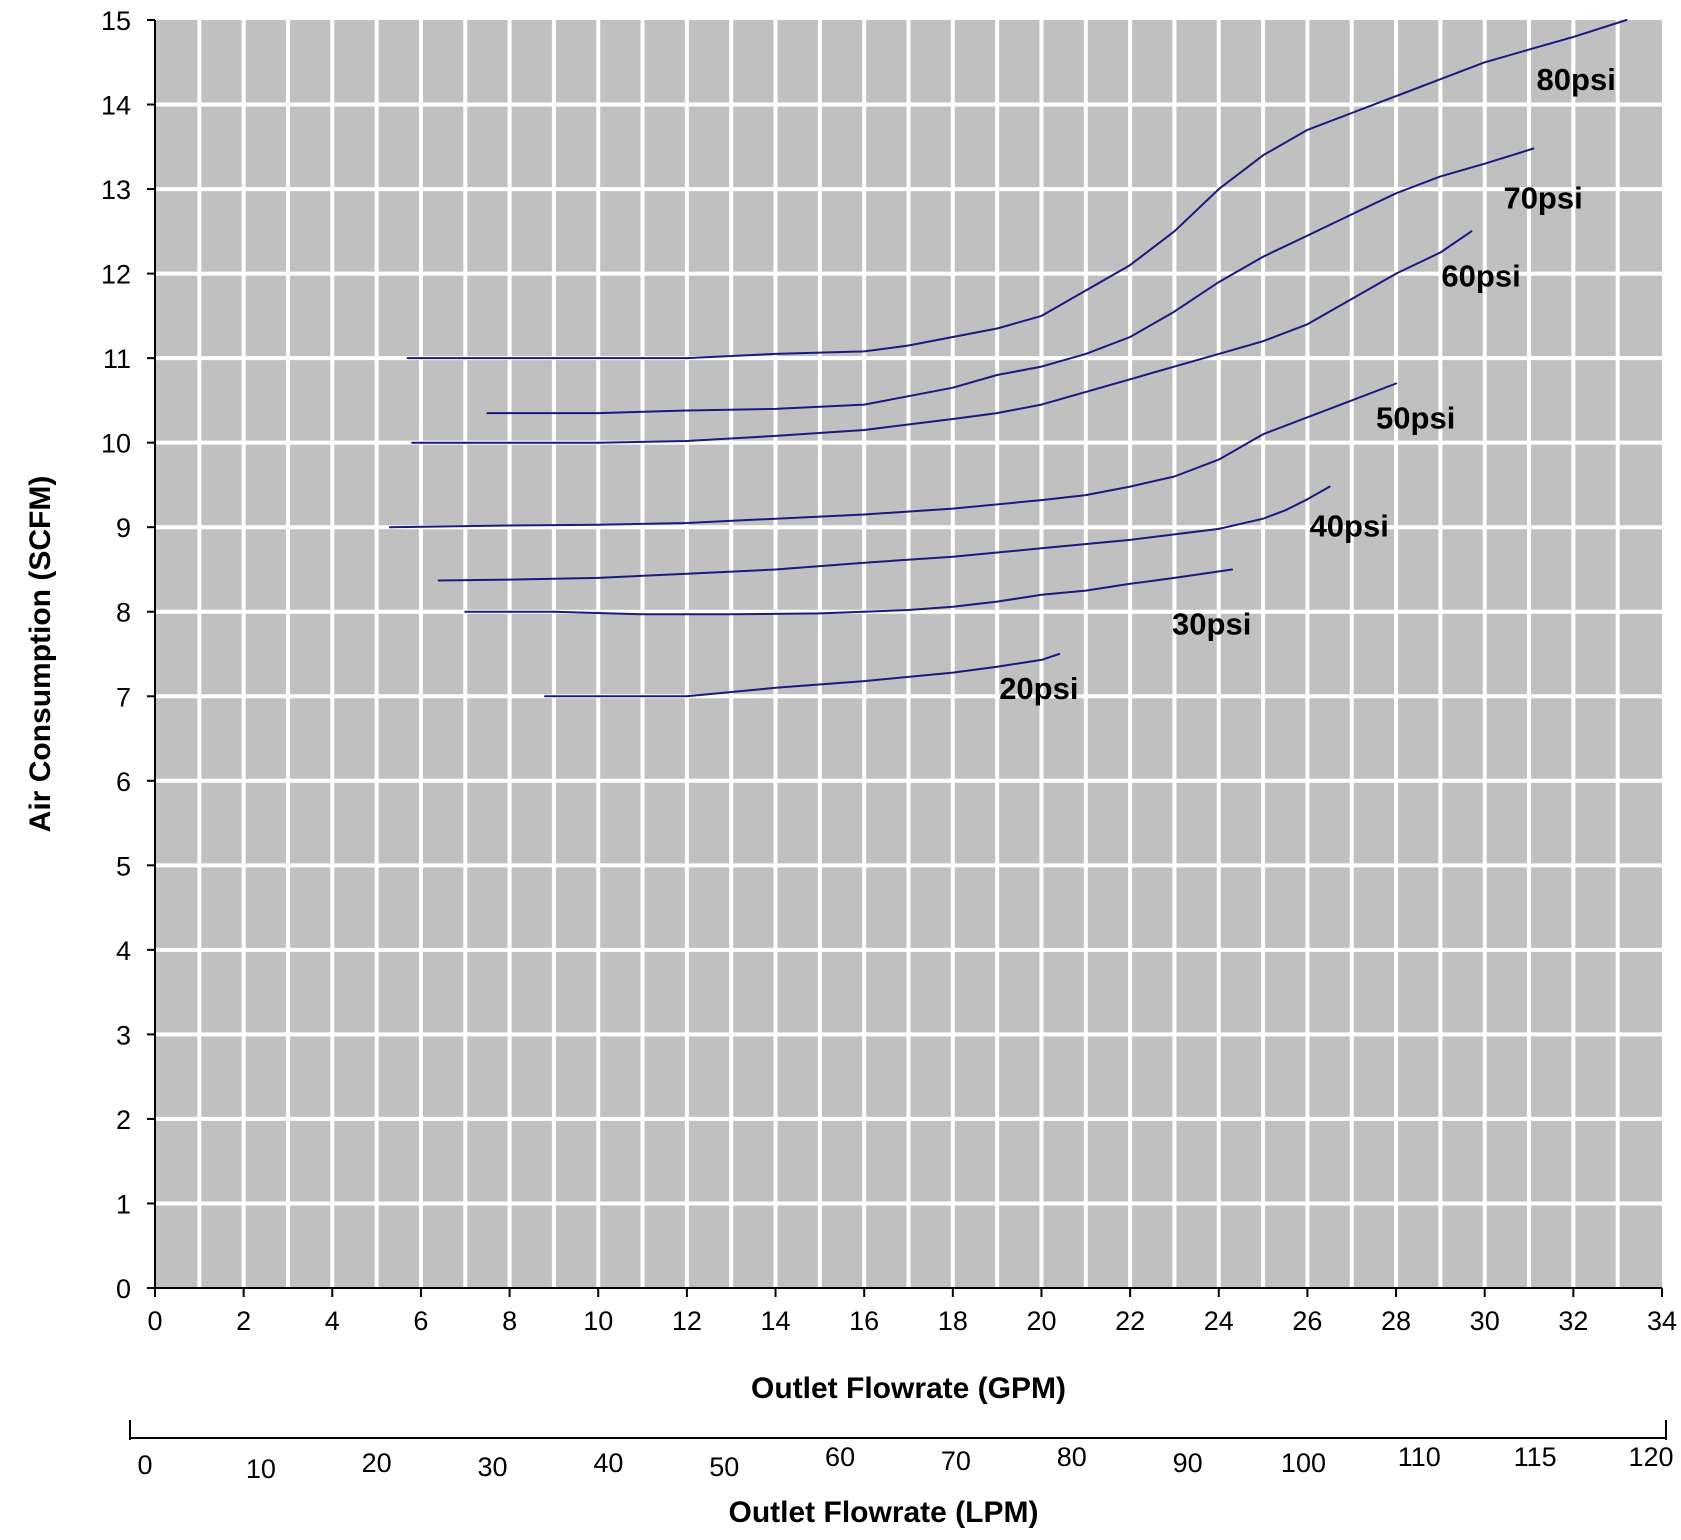  Describe the element at coordinates (1573, 1321) in the screenshot. I see `x-tick-label: 32` at that location.